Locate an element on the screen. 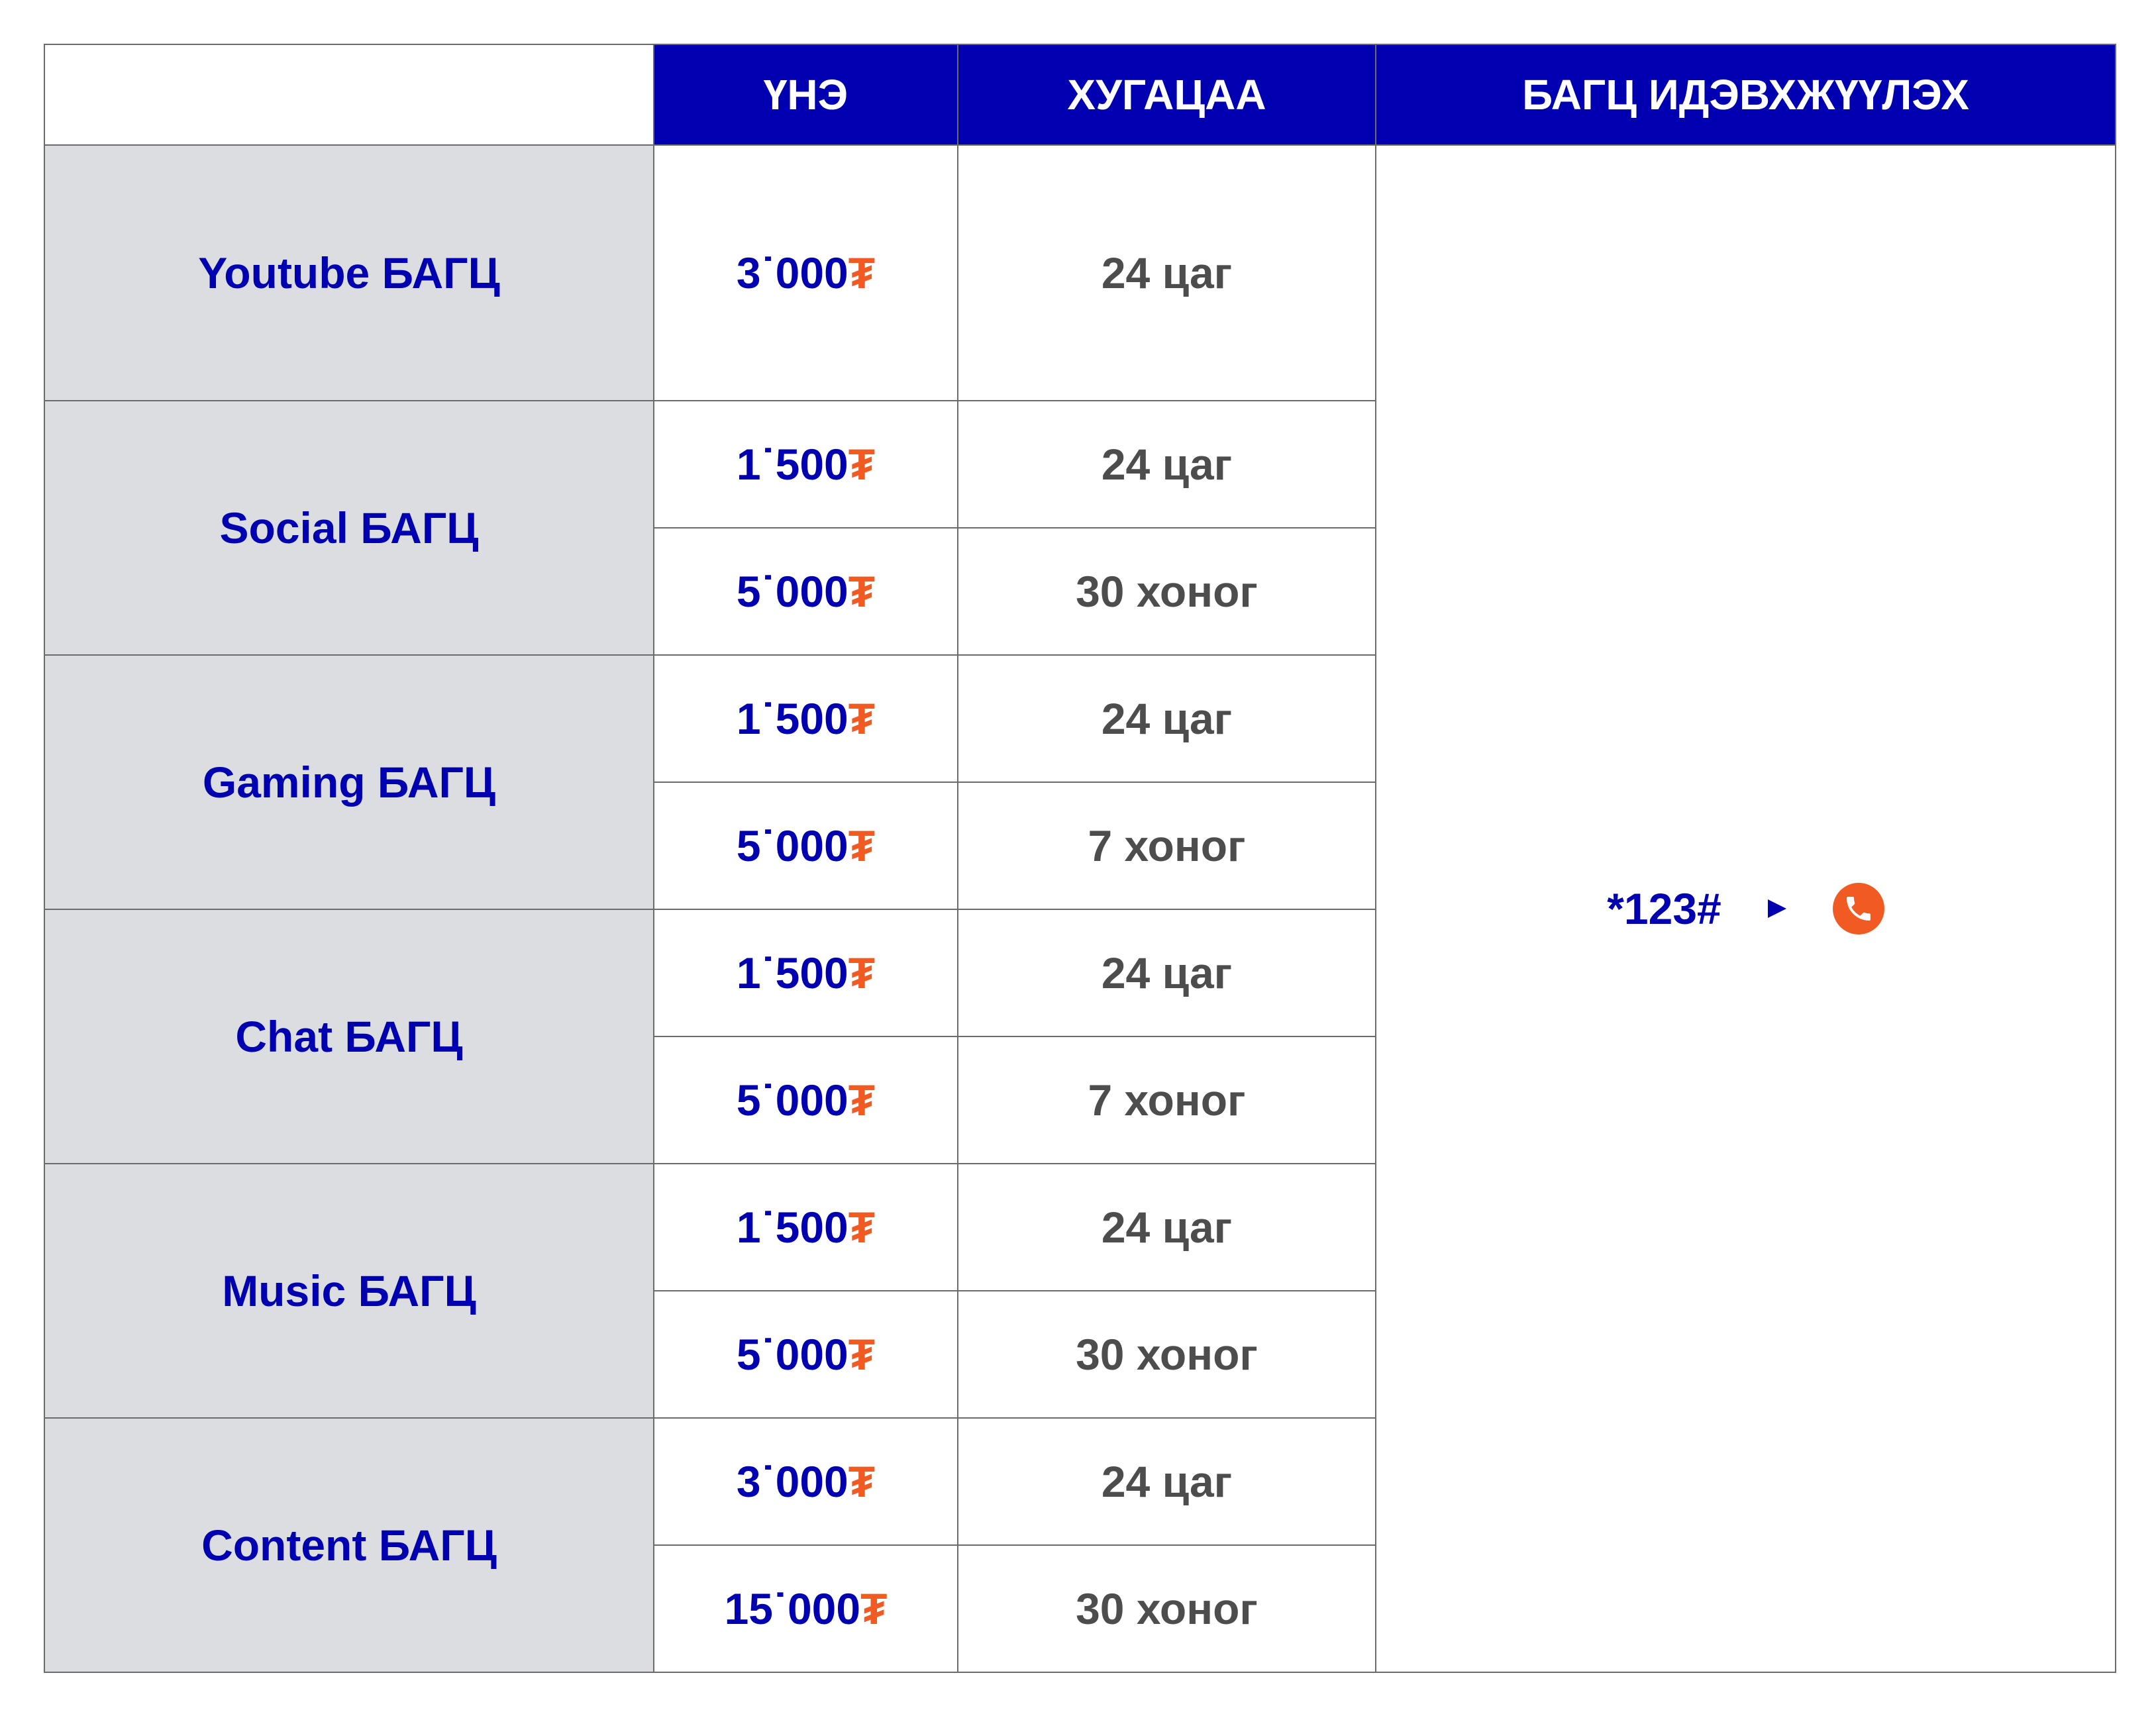 The image size is (2156, 1714). table-row: 15˙000₮ 30 хоног is located at coordinates (1080, 1608).